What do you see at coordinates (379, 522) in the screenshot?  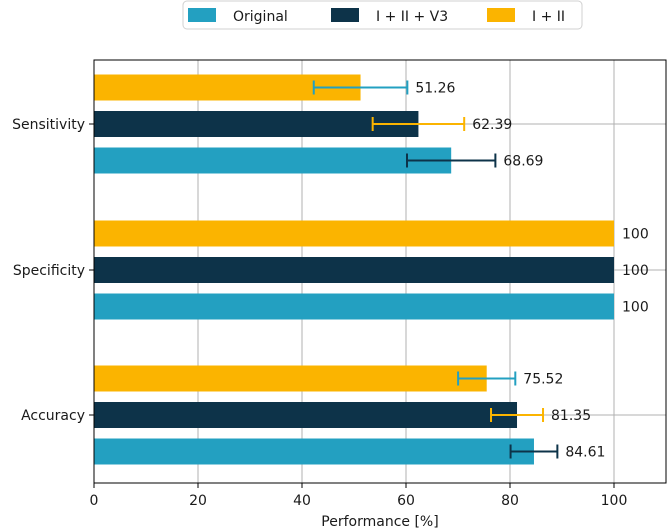 I see `x-axis-label: Performance [%]` at bounding box center [379, 522].